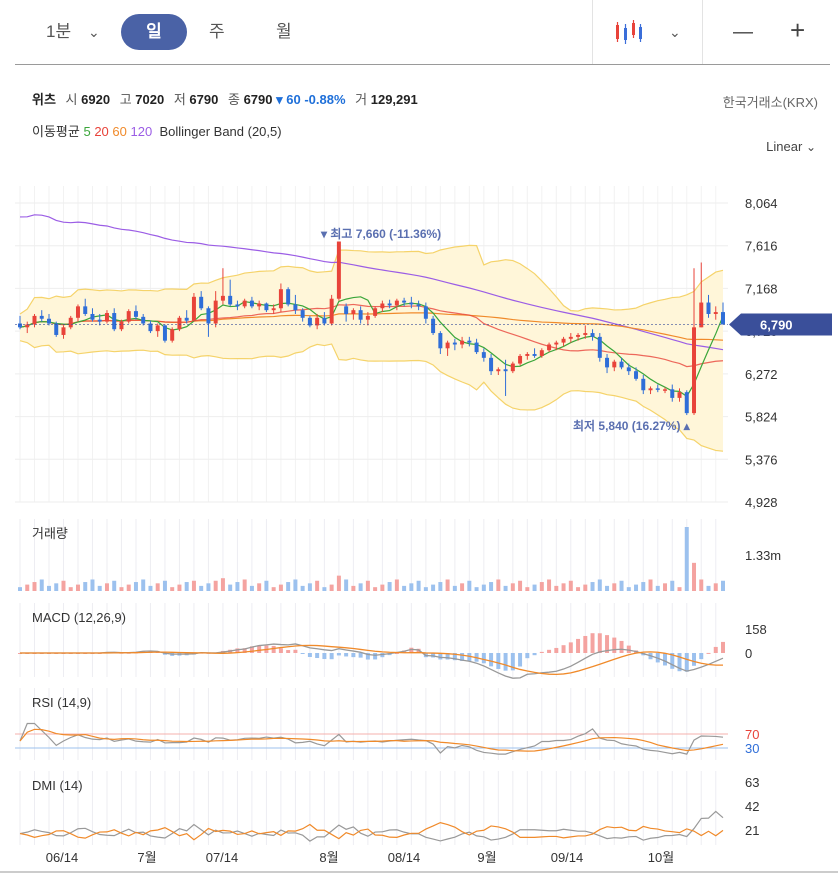 Image resolution: width=838 pixels, height=875 pixels. I want to click on x-axis-label: 9월, so click(486, 857).